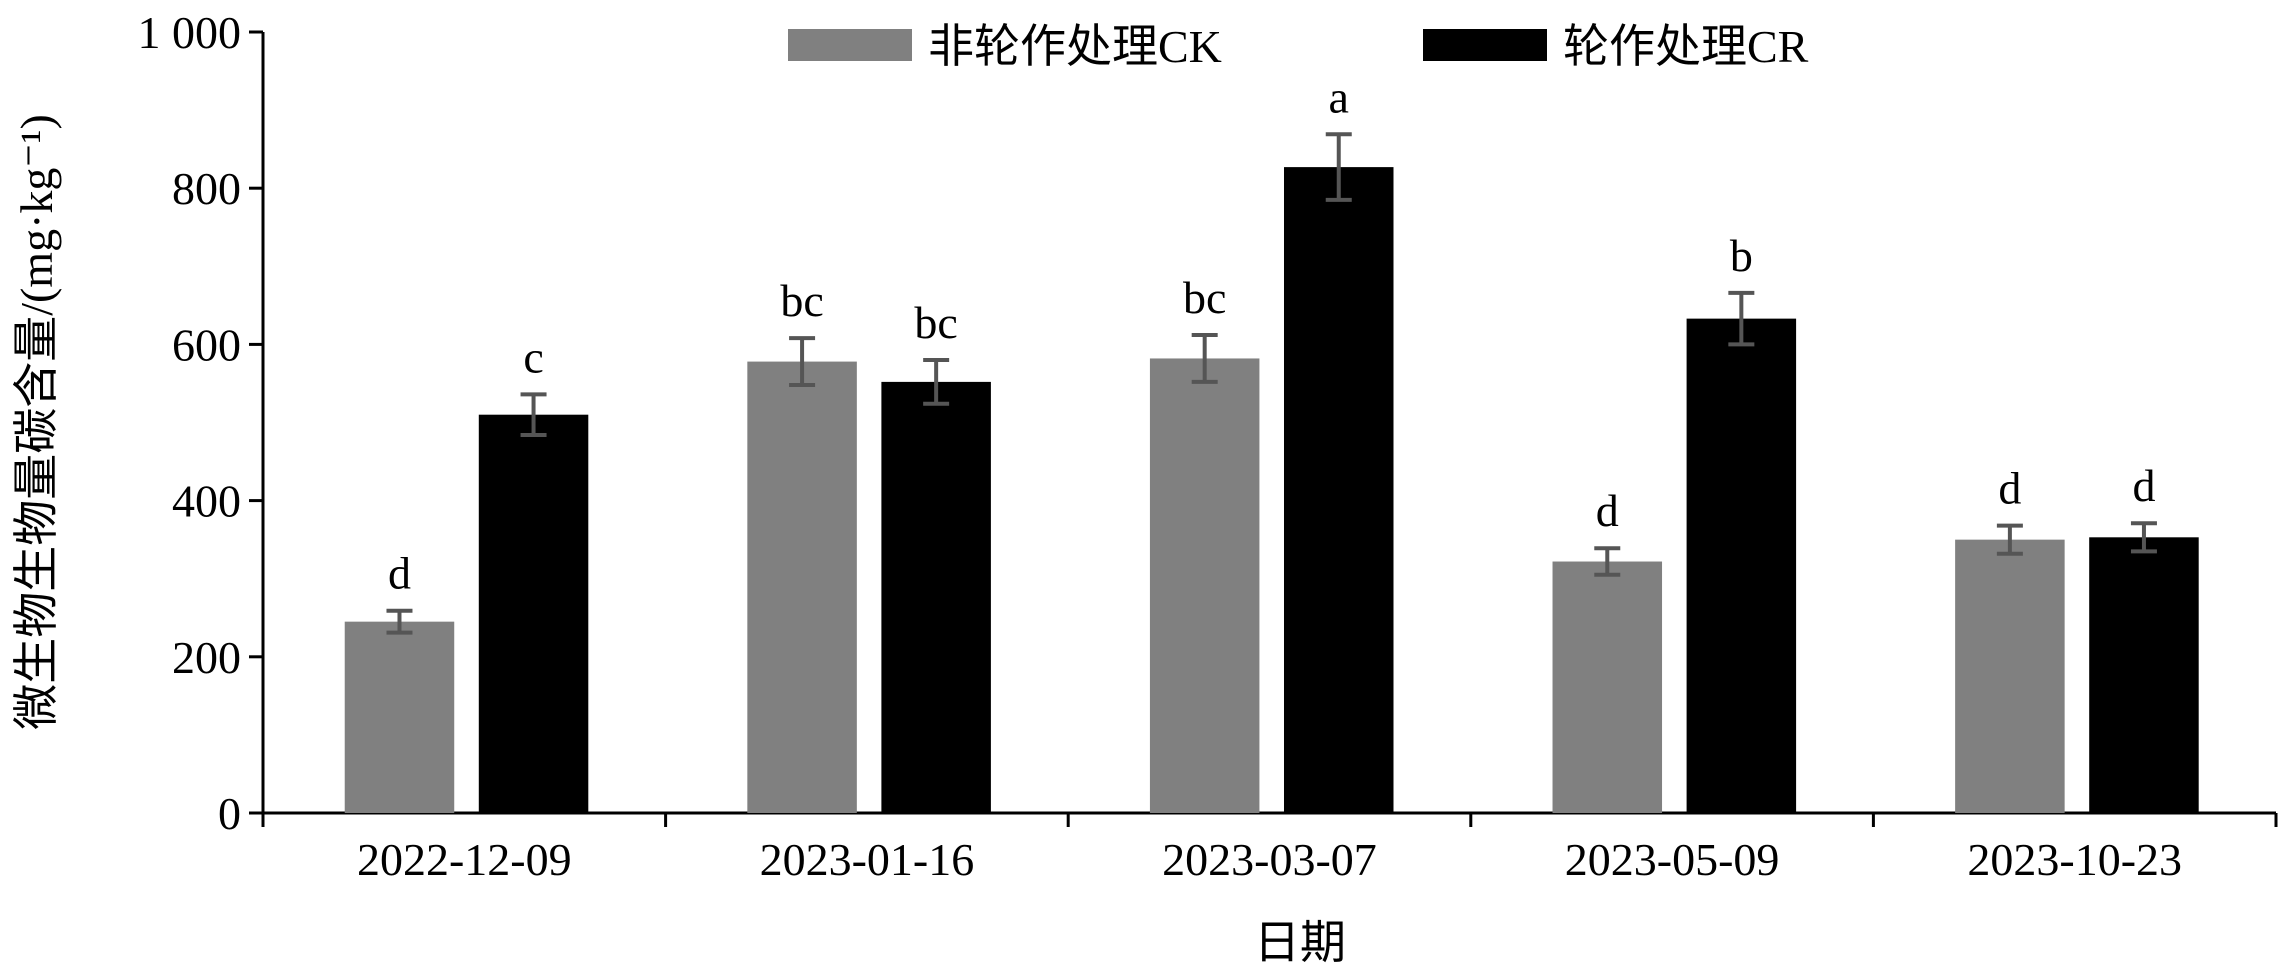 The image size is (2288, 978). I want to click on significance-label: b, so click(1741, 255).